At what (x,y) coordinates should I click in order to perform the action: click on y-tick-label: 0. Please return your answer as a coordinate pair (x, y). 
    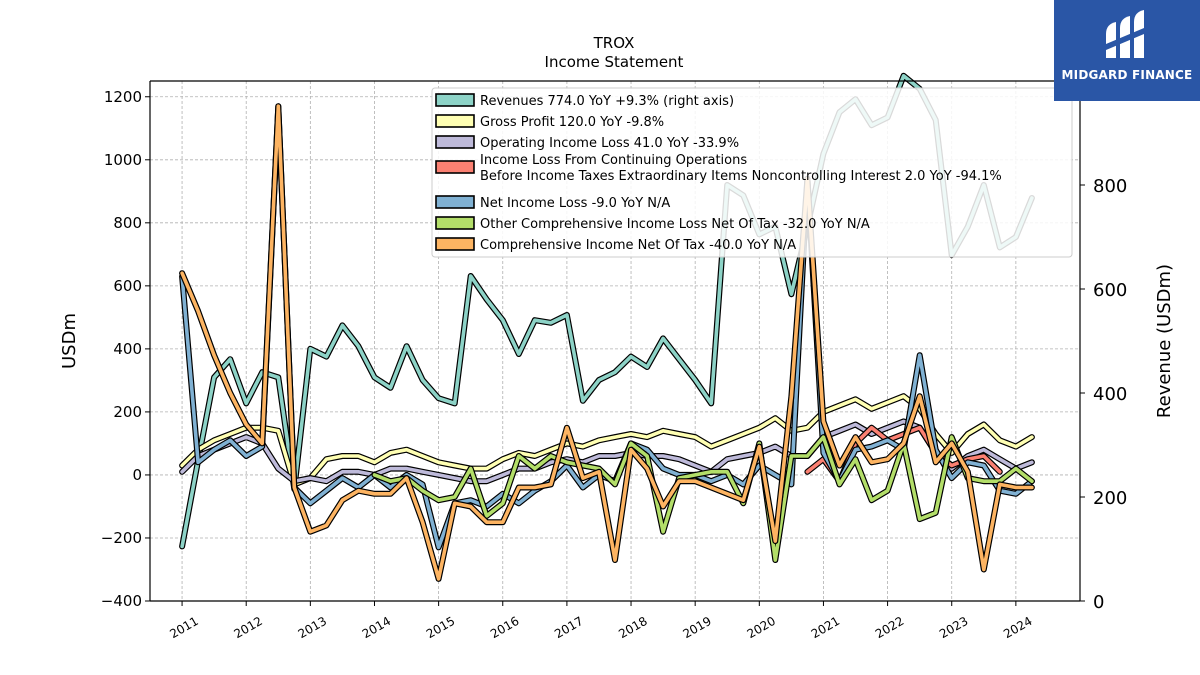
    Looking at the image, I should click on (137, 475).